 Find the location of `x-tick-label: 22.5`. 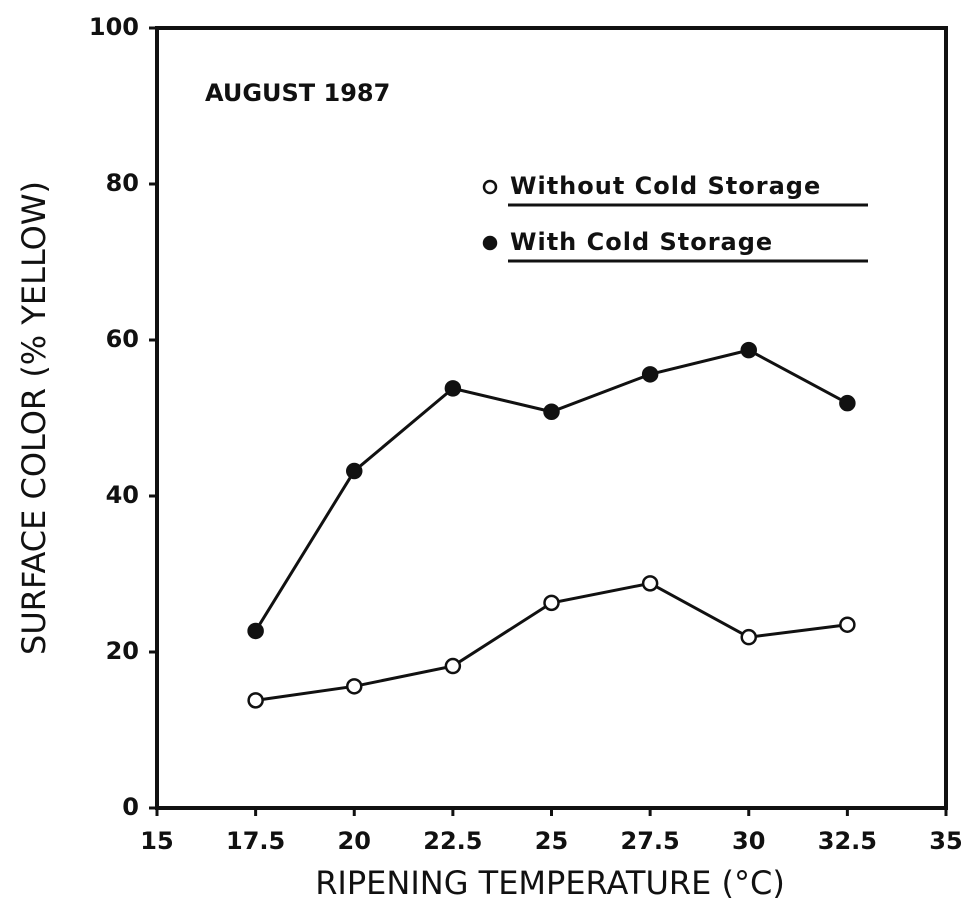

x-tick-label: 22.5 is located at coordinates (452, 841).